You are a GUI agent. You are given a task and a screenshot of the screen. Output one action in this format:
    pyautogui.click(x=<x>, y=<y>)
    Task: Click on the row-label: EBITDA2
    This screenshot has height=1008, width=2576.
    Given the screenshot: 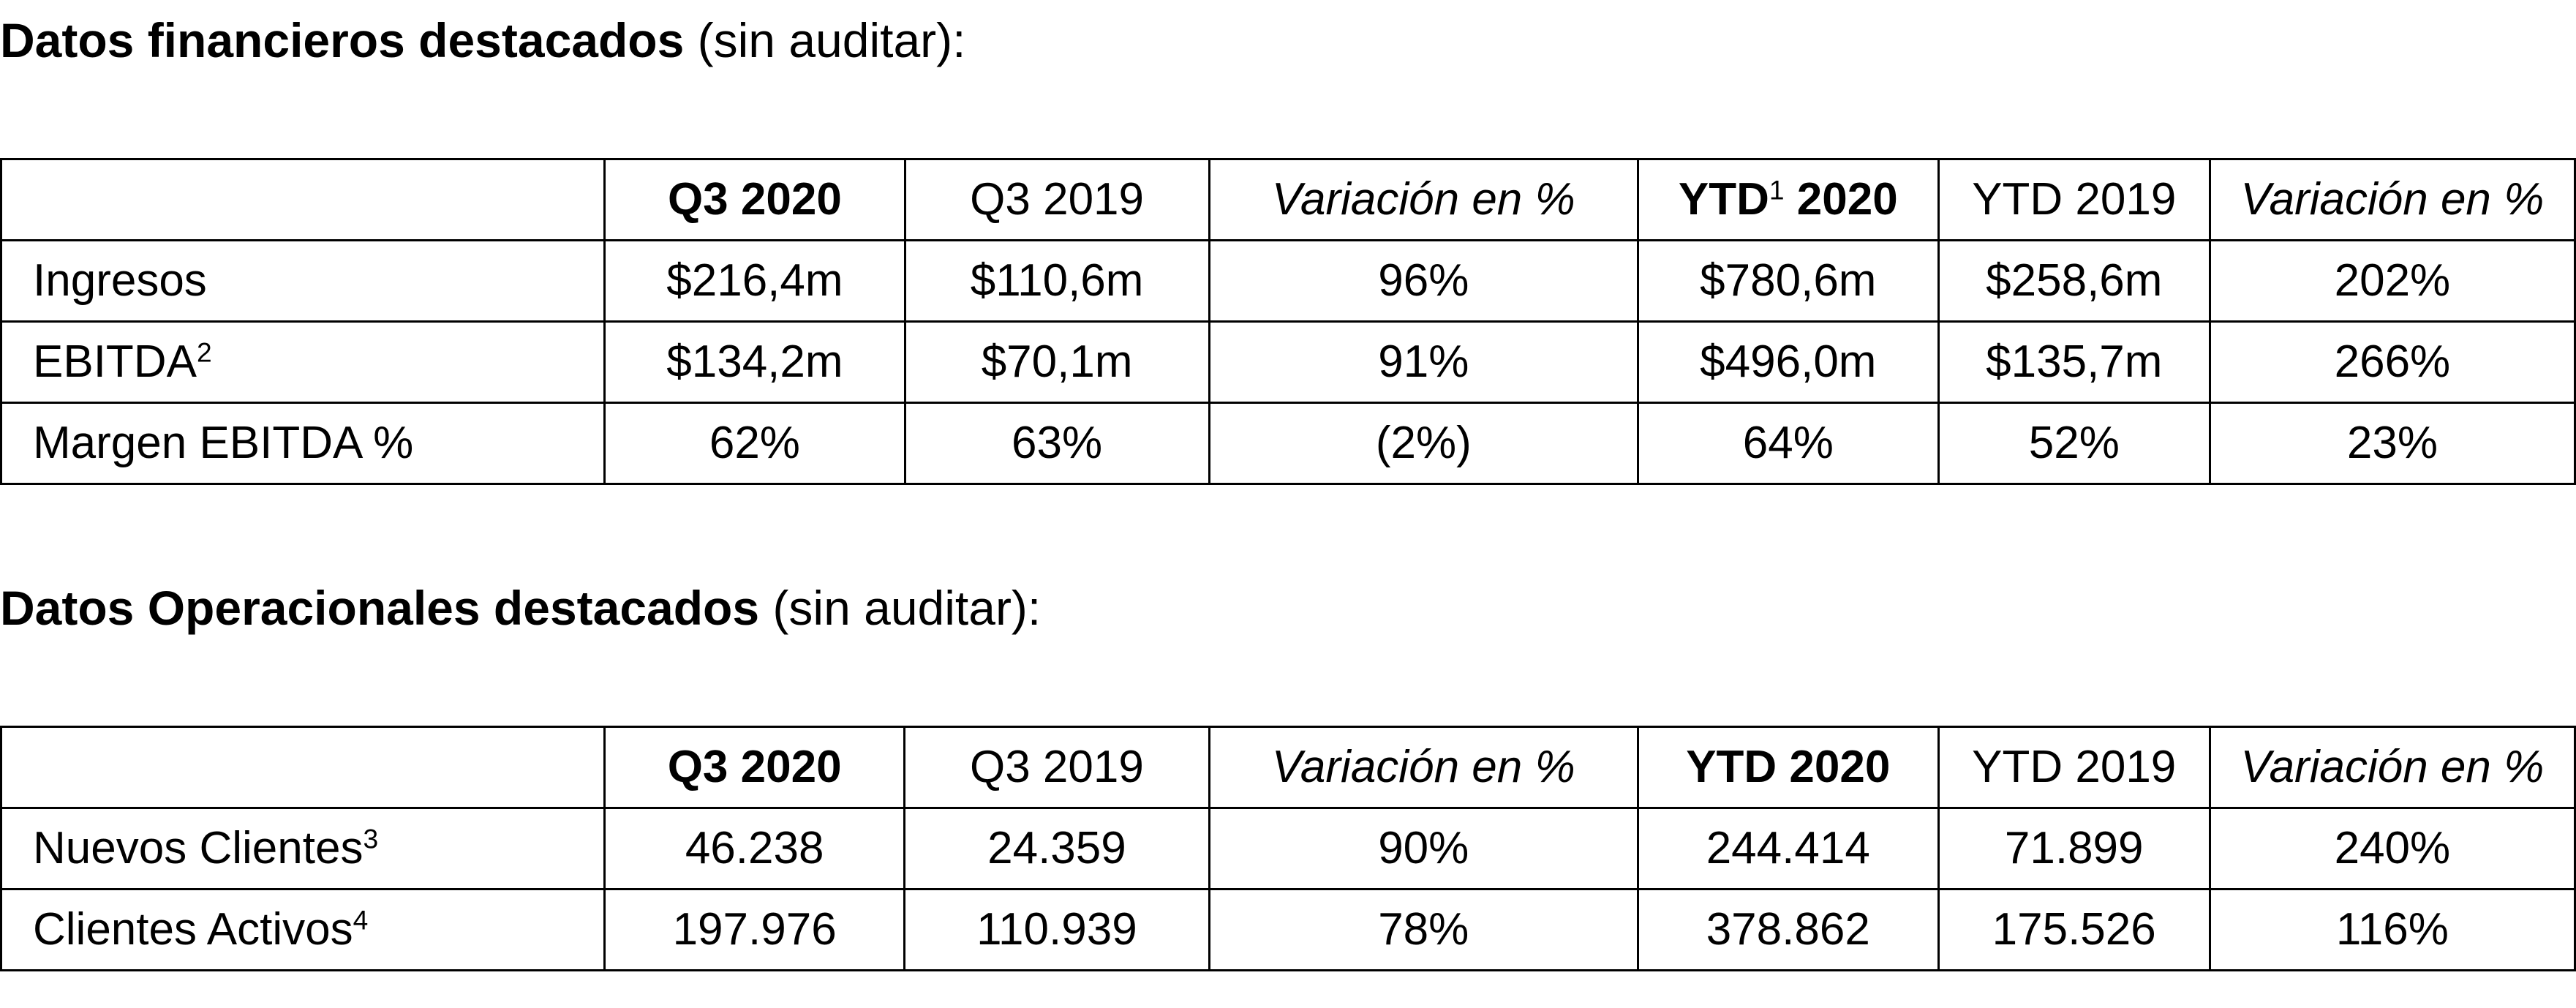 What is the action you would take?
    pyautogui.click(x=303, y=362)
    